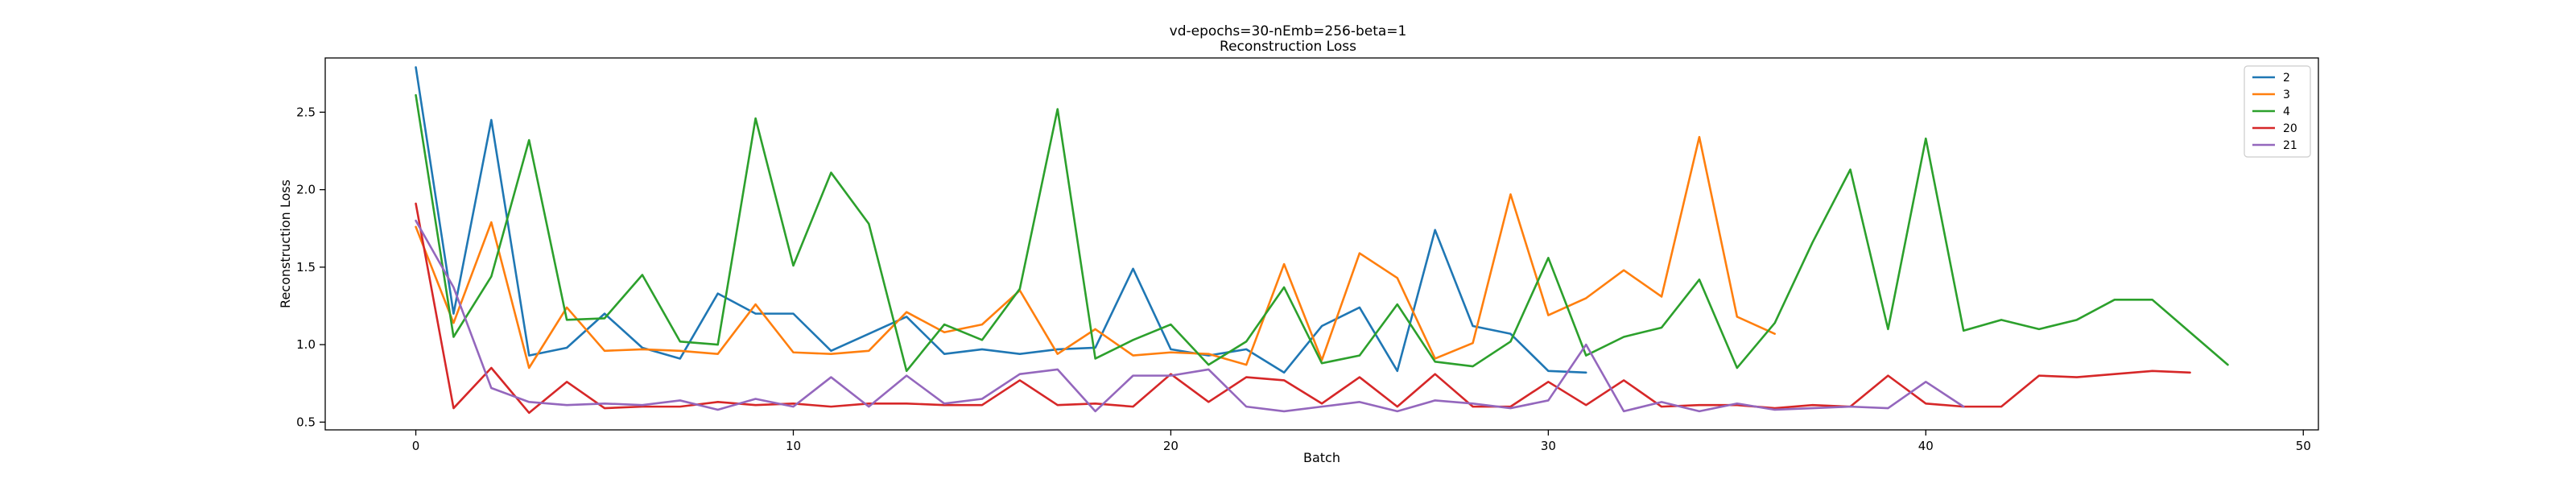  I want to click on legend-label-20: 20, so click(2290, 128).